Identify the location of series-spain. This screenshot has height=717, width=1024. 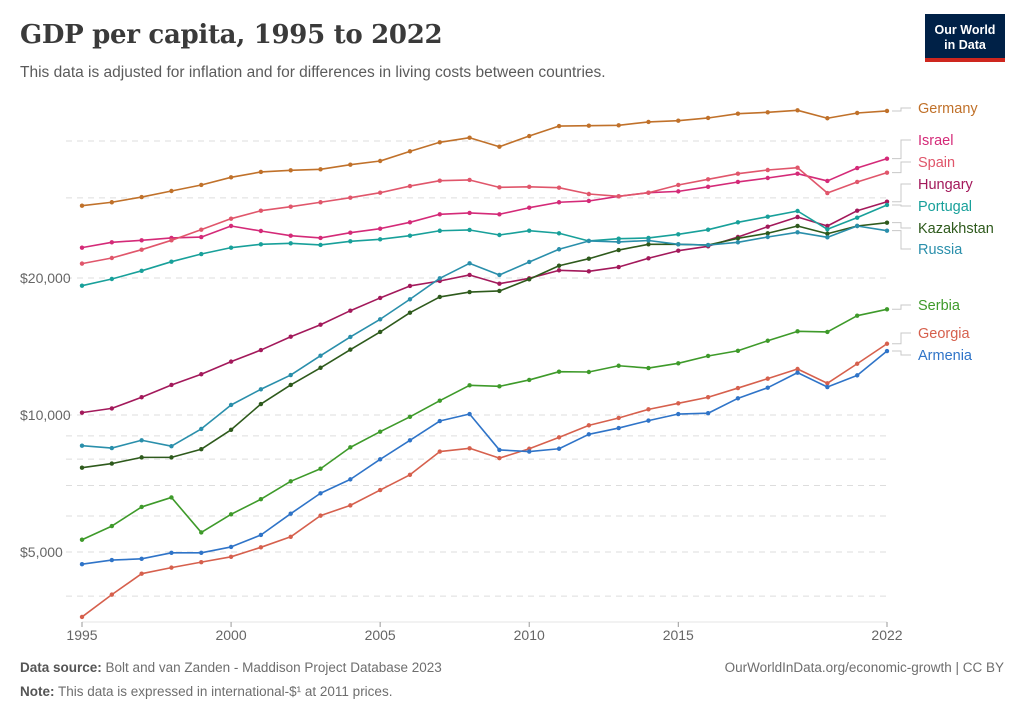
(484, 215).